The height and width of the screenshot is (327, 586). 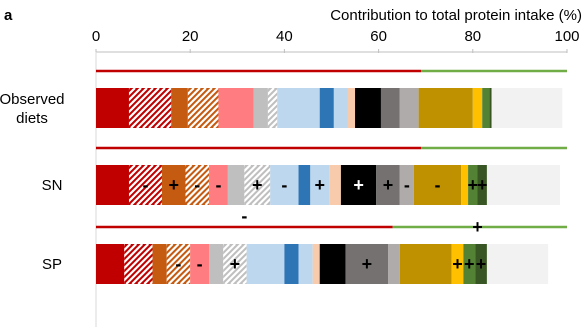 What do you see at coordinates (472, 36) in the screenshot?
I see `x-tick-label: 80` at bounding box center [472, 36].